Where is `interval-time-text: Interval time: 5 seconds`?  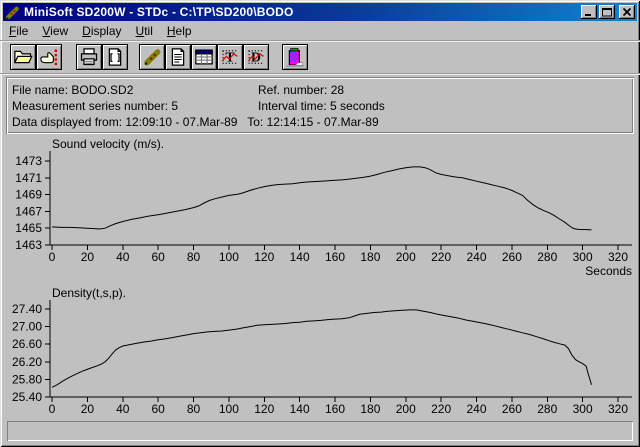 interval-time-text: Interval time: 5 seconds is located at coordinates (321, 106).